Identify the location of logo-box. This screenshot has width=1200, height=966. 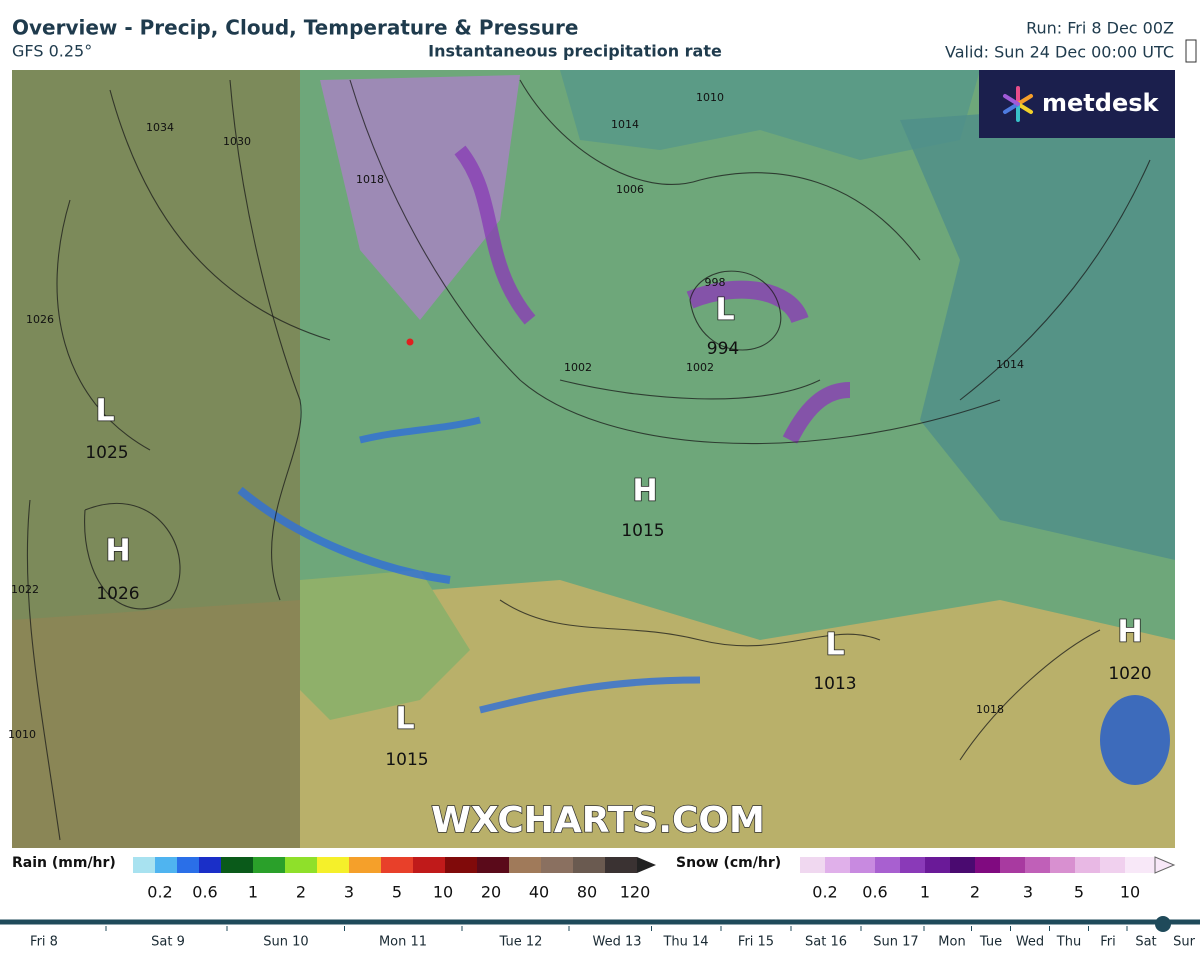
(1077, 104).